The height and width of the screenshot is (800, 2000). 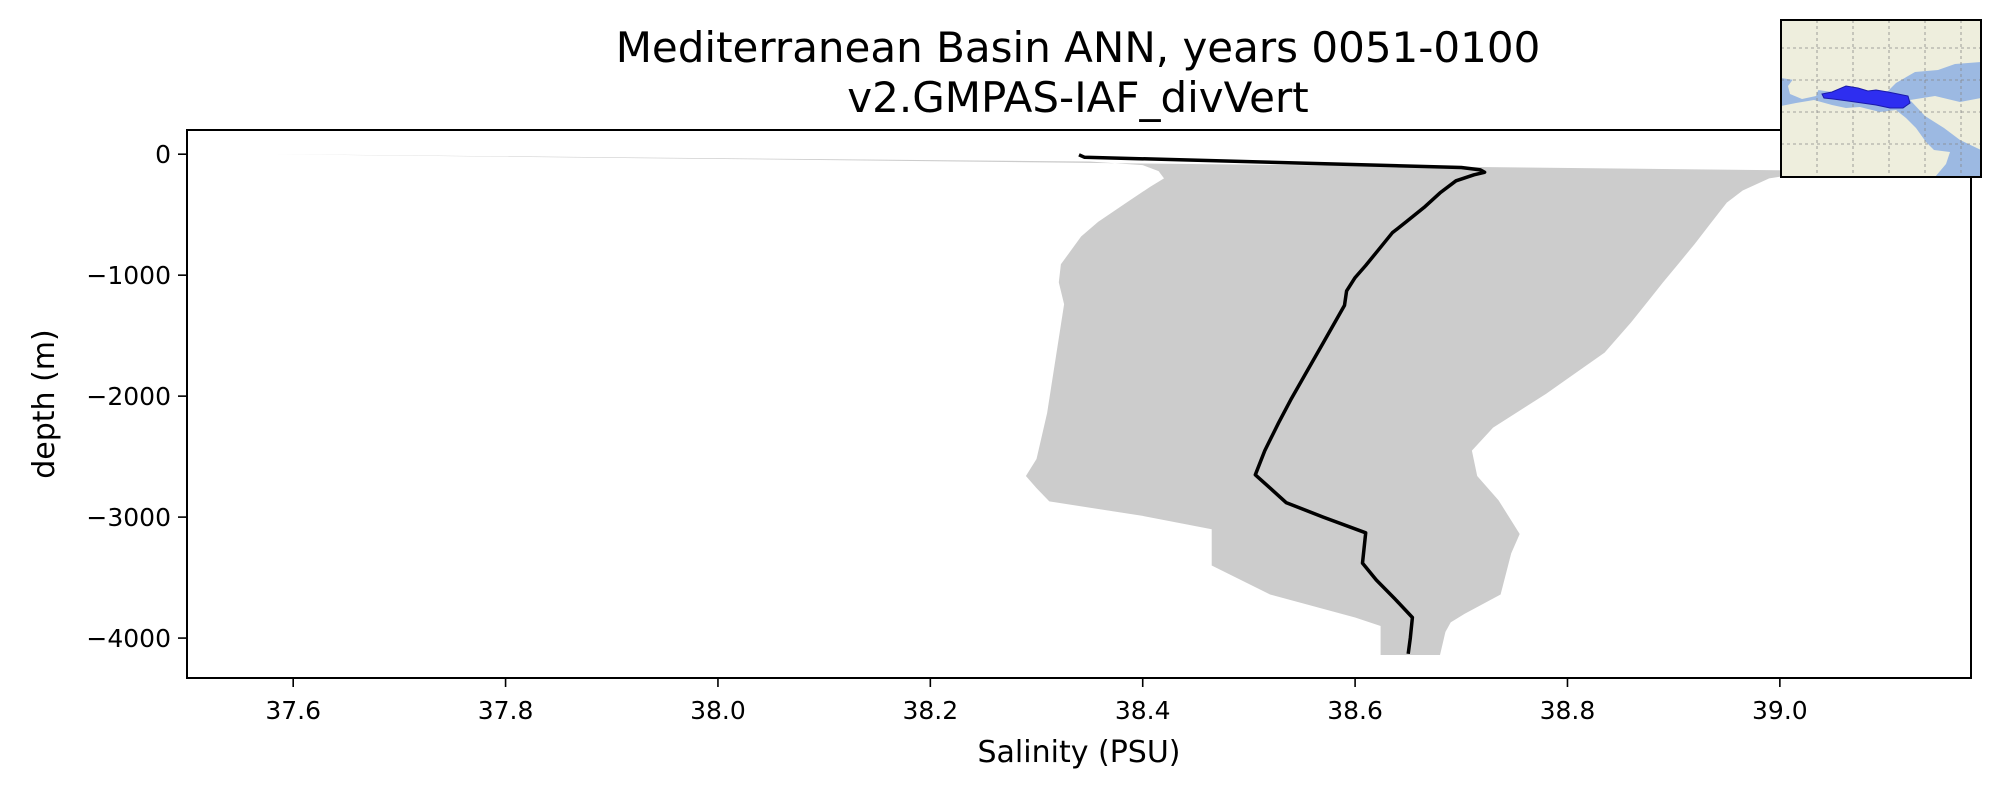 What do you see at coordinates (1079, 752) in the screenshot?
I see `x-axis-label: Salinity (PSU)` at bounding box center [1079, 752].